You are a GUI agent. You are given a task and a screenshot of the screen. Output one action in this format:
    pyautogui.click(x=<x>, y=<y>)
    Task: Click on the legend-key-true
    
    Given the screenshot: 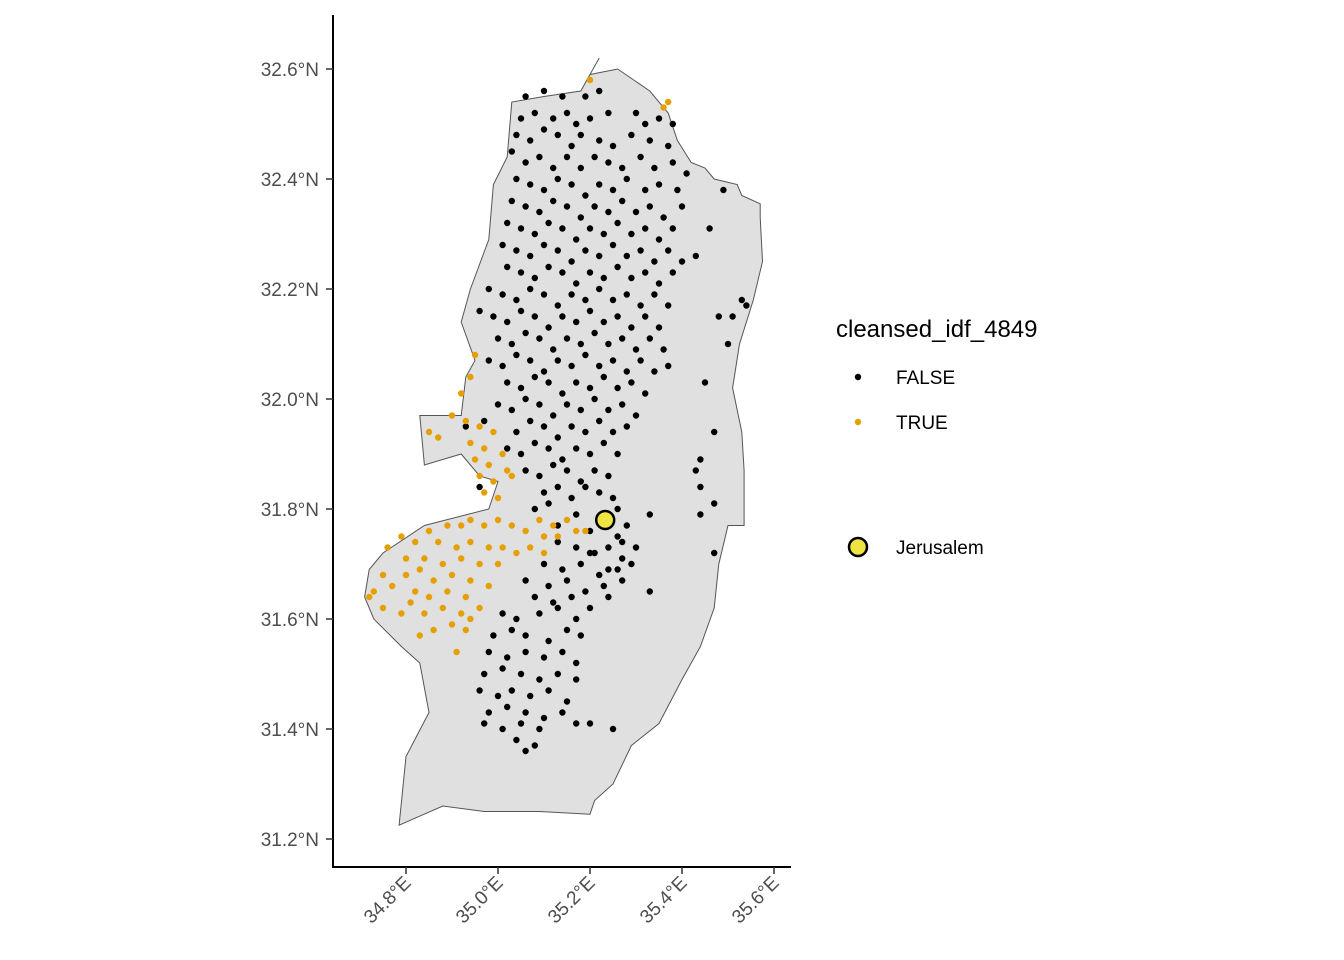 What is the action you would take?
    pyautogui.click(x=858, y=422)
    